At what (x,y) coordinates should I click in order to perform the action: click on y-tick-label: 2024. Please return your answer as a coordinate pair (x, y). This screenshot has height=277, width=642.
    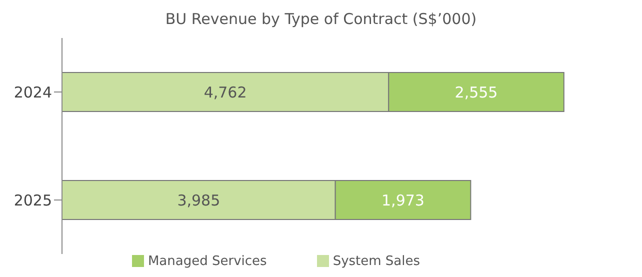
    Looking at the image, I should click on (33, 92).